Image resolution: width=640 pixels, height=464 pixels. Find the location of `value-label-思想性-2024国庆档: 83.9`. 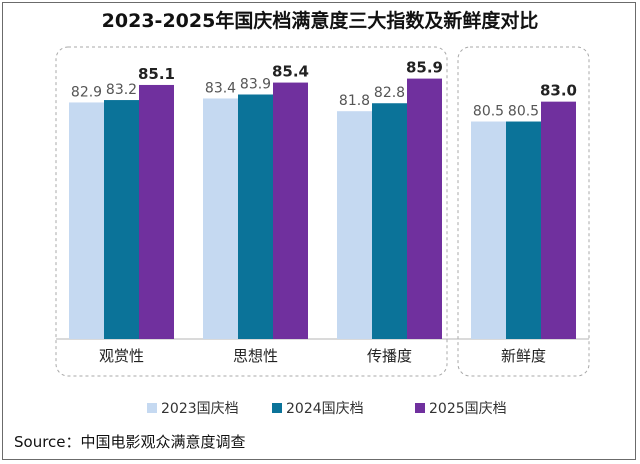

value-label-思想性-2024国庆档: 83.9 is located at coordinates (255, 84).